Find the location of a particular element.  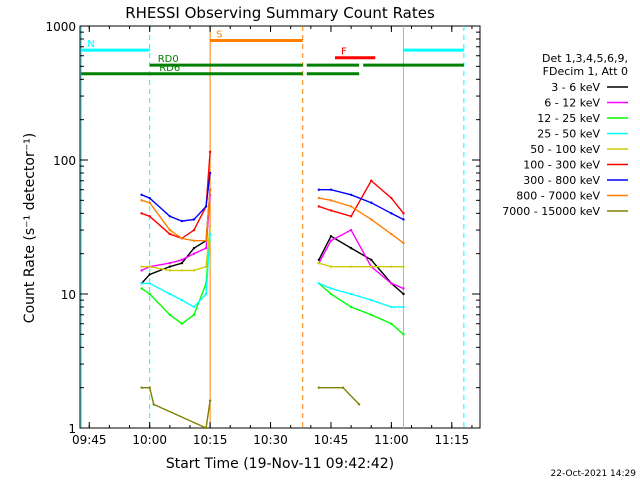

legend-label: 800 - 7000 keV is located at coordinates (558, 196).